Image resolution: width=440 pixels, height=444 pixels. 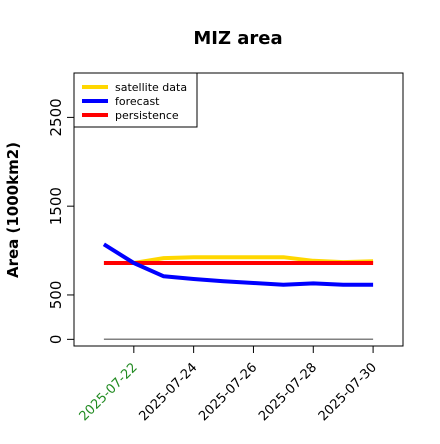 What do you see at coordinates (147, 115) in the screenshot?
I see `legend-label: persistence` at bounding box center [147, 115].